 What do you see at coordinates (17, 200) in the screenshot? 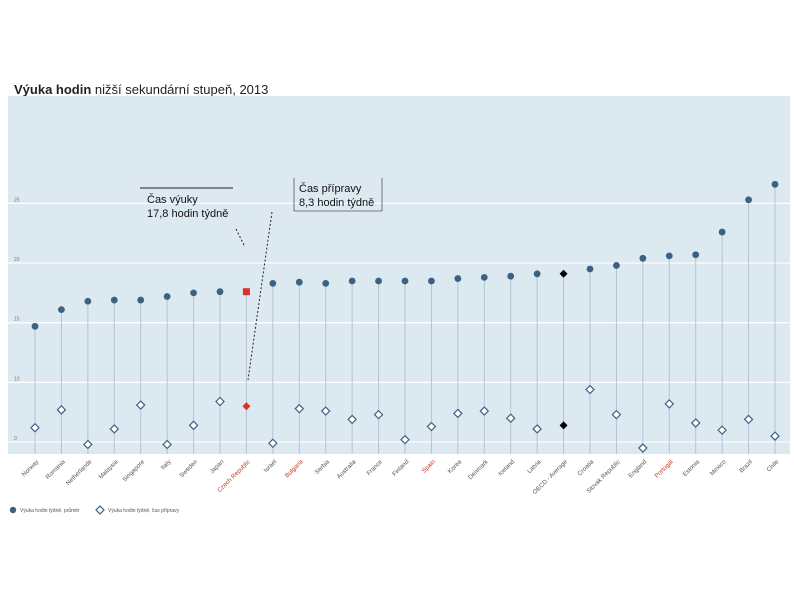
I see `y-tick-label: 25` at bounding box center [17, 200].